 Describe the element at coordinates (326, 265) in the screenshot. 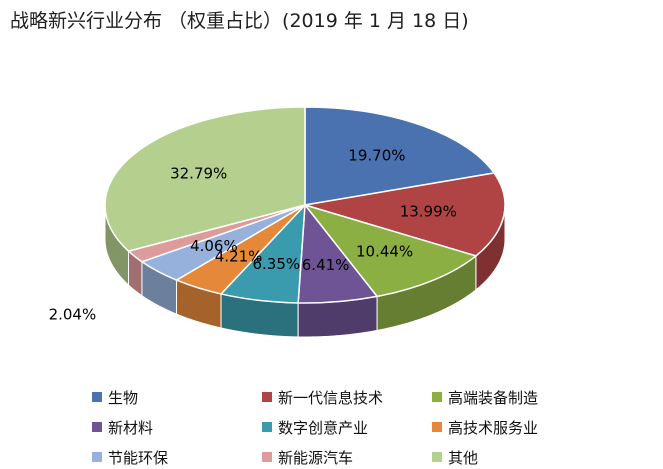

I see `data-label: 6.41%` at that location.